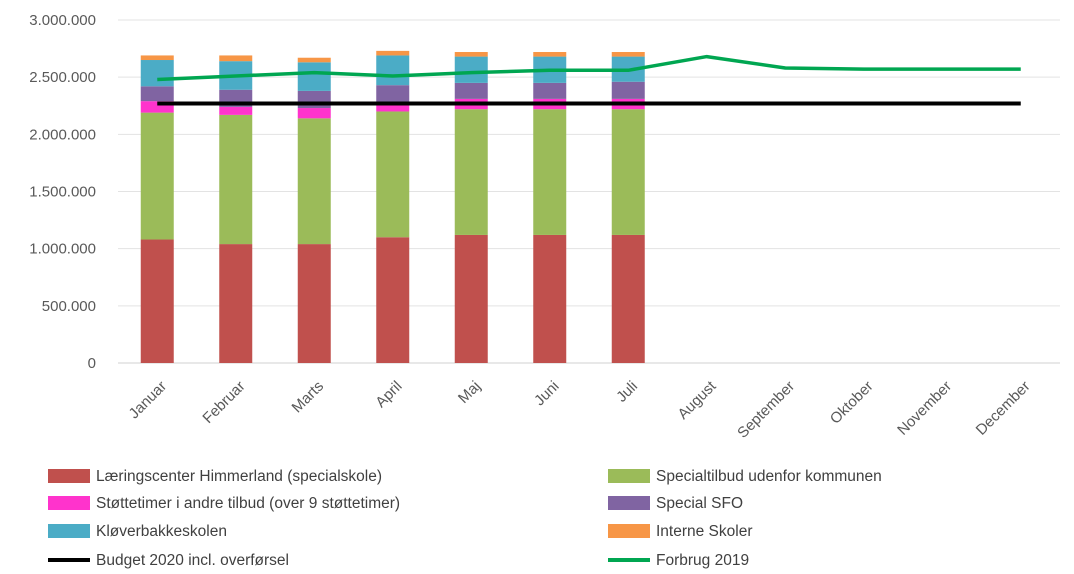  What do you see at coordinates (699, 503) in the screenshot?
I see `legend-label: Special SFO` at bounding box center [699, 503].